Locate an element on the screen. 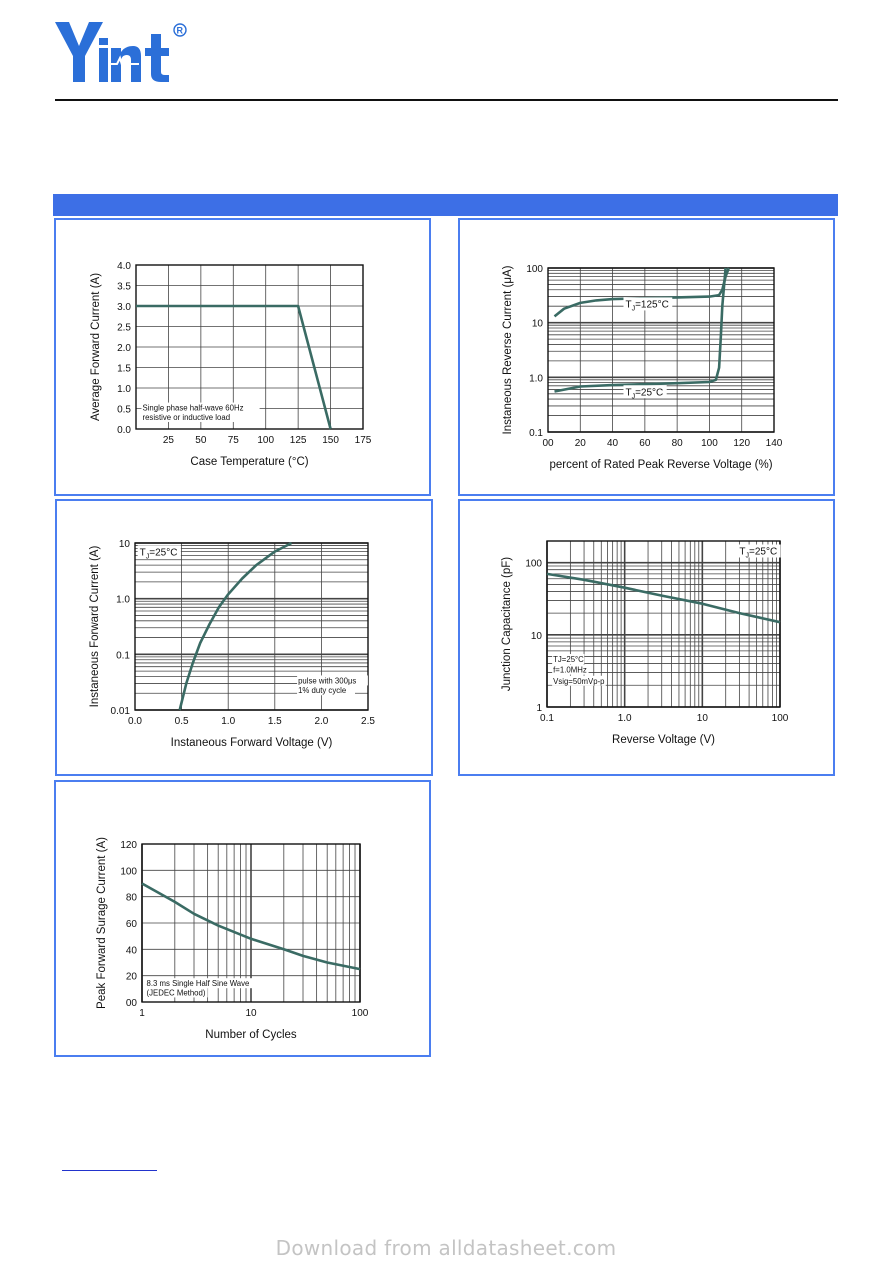 This screenshot has height=1261, width=892. x-tick-label: 40 is located at coordinates (613, 443).